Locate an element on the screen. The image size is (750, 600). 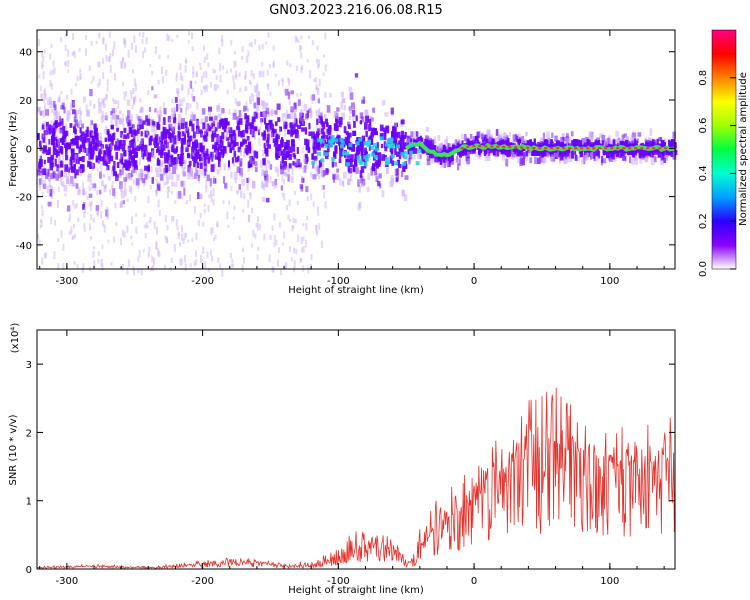
colorbar-tick-label: 0.4 is located at coordinates (703, 173).